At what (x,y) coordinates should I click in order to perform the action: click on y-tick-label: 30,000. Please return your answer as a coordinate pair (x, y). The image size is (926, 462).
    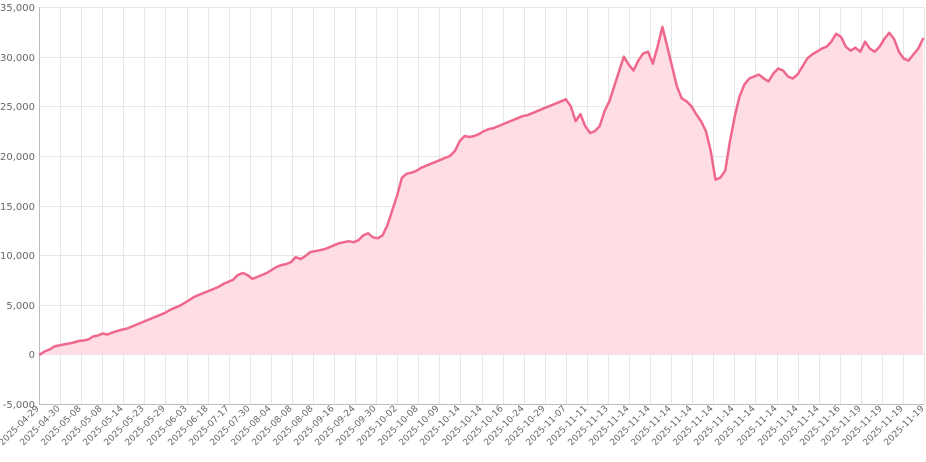
    Looking at the image, I should click on (17, 58).